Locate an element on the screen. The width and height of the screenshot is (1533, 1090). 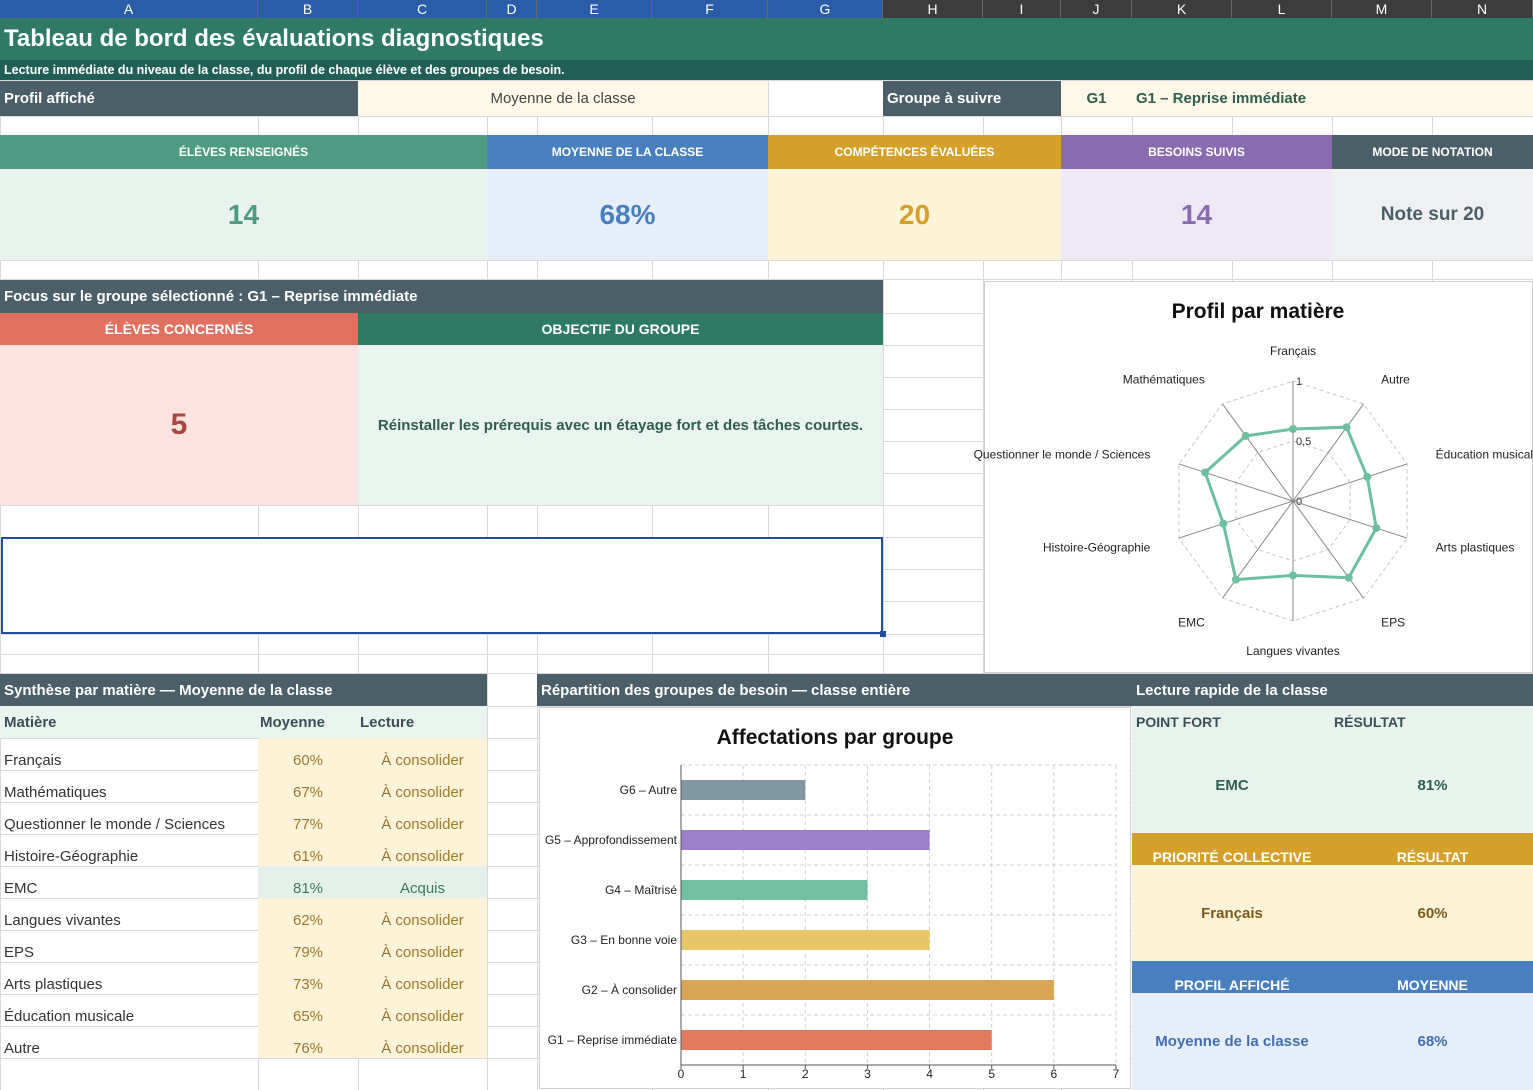
block-value: 60% is located at coordinates (1432, 913).